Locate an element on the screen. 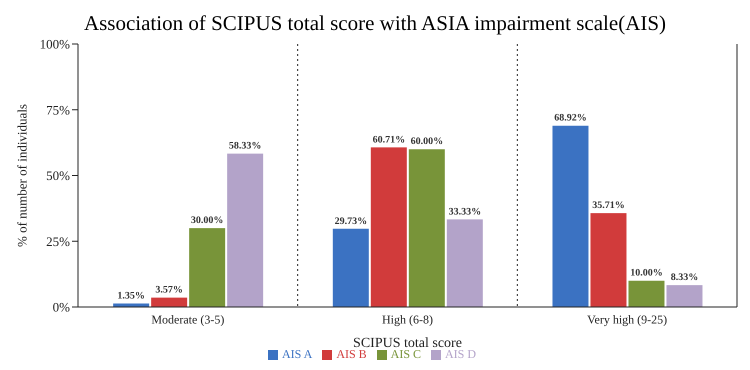 The height and width of the screenshot is (370, 750). y-axis-title: % of number of individuals is located at coordinates (22, 175).